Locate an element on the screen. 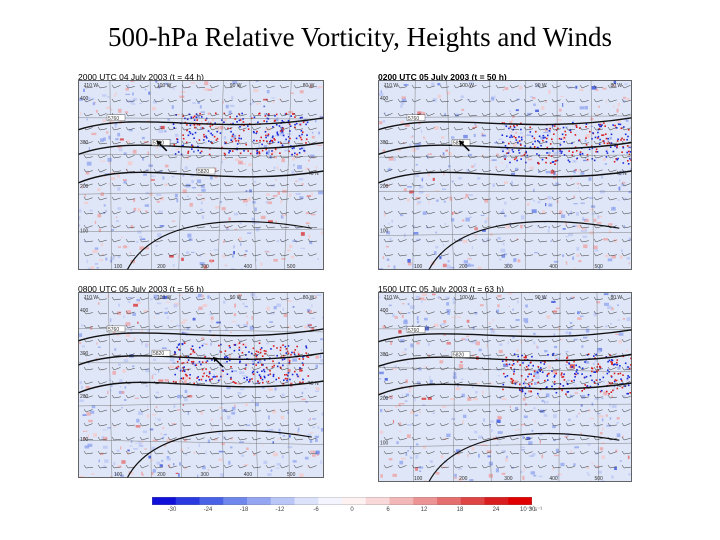 This screenshot has height=540, width=720. colorbar-units: 10⁻⁵ s⁻¹ is located at coordinates (531, 510).